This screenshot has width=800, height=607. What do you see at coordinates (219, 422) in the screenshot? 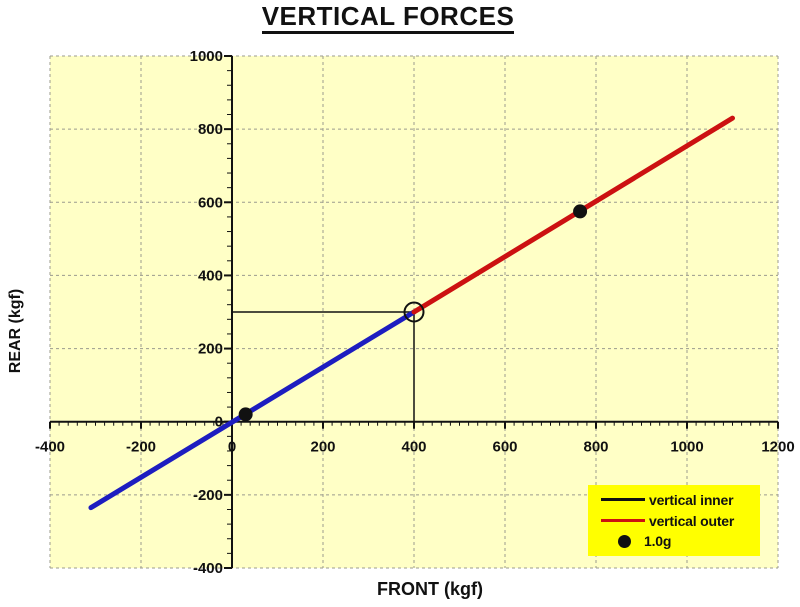
I see `y-tick-label: 0` at bounding box center [219, 422].